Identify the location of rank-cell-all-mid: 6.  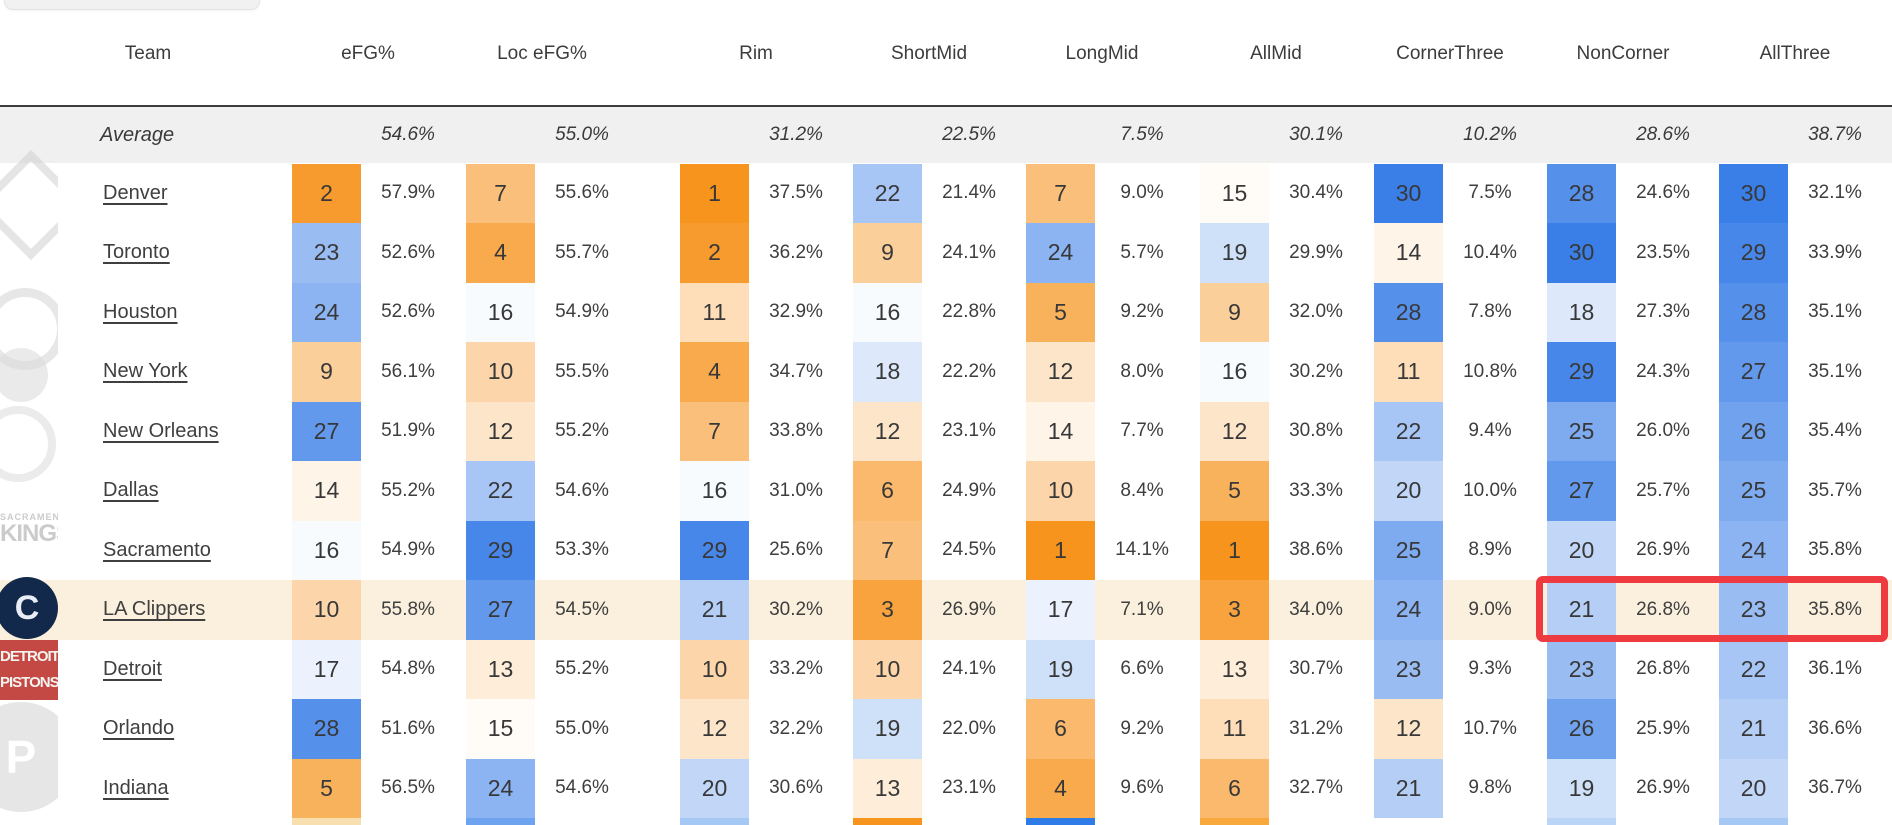
(1234, 788).